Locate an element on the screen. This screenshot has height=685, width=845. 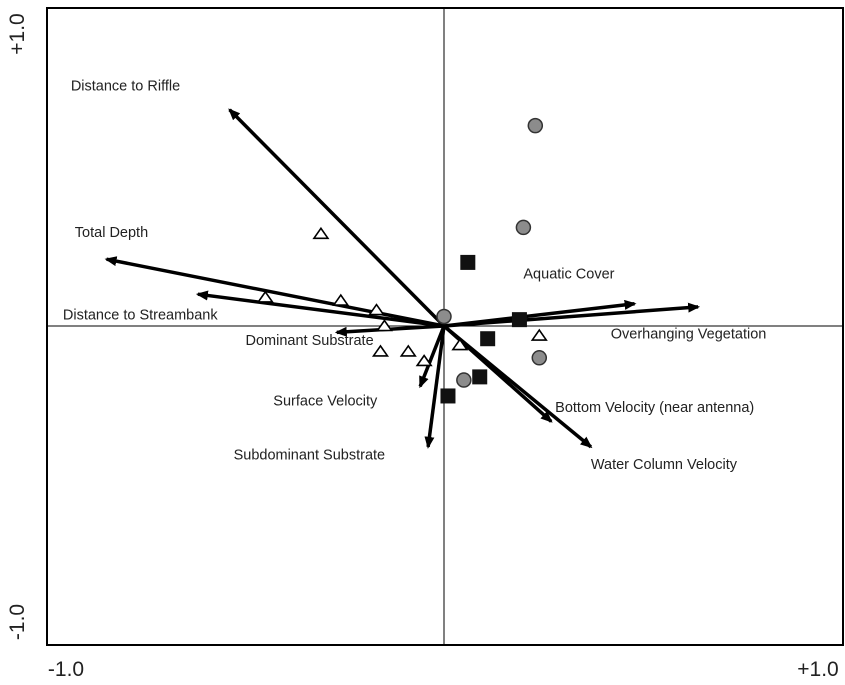
vector-label: Bottom Velocity (near antenna) is located at coordinates (654, 408).